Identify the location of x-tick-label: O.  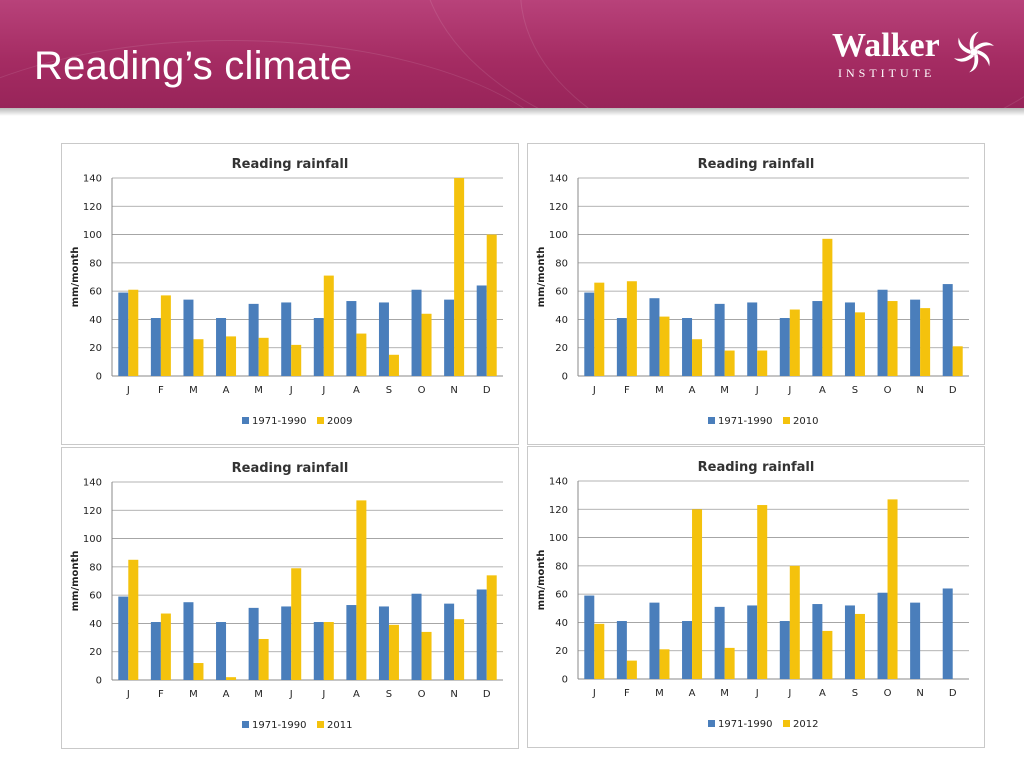
(888, 390).